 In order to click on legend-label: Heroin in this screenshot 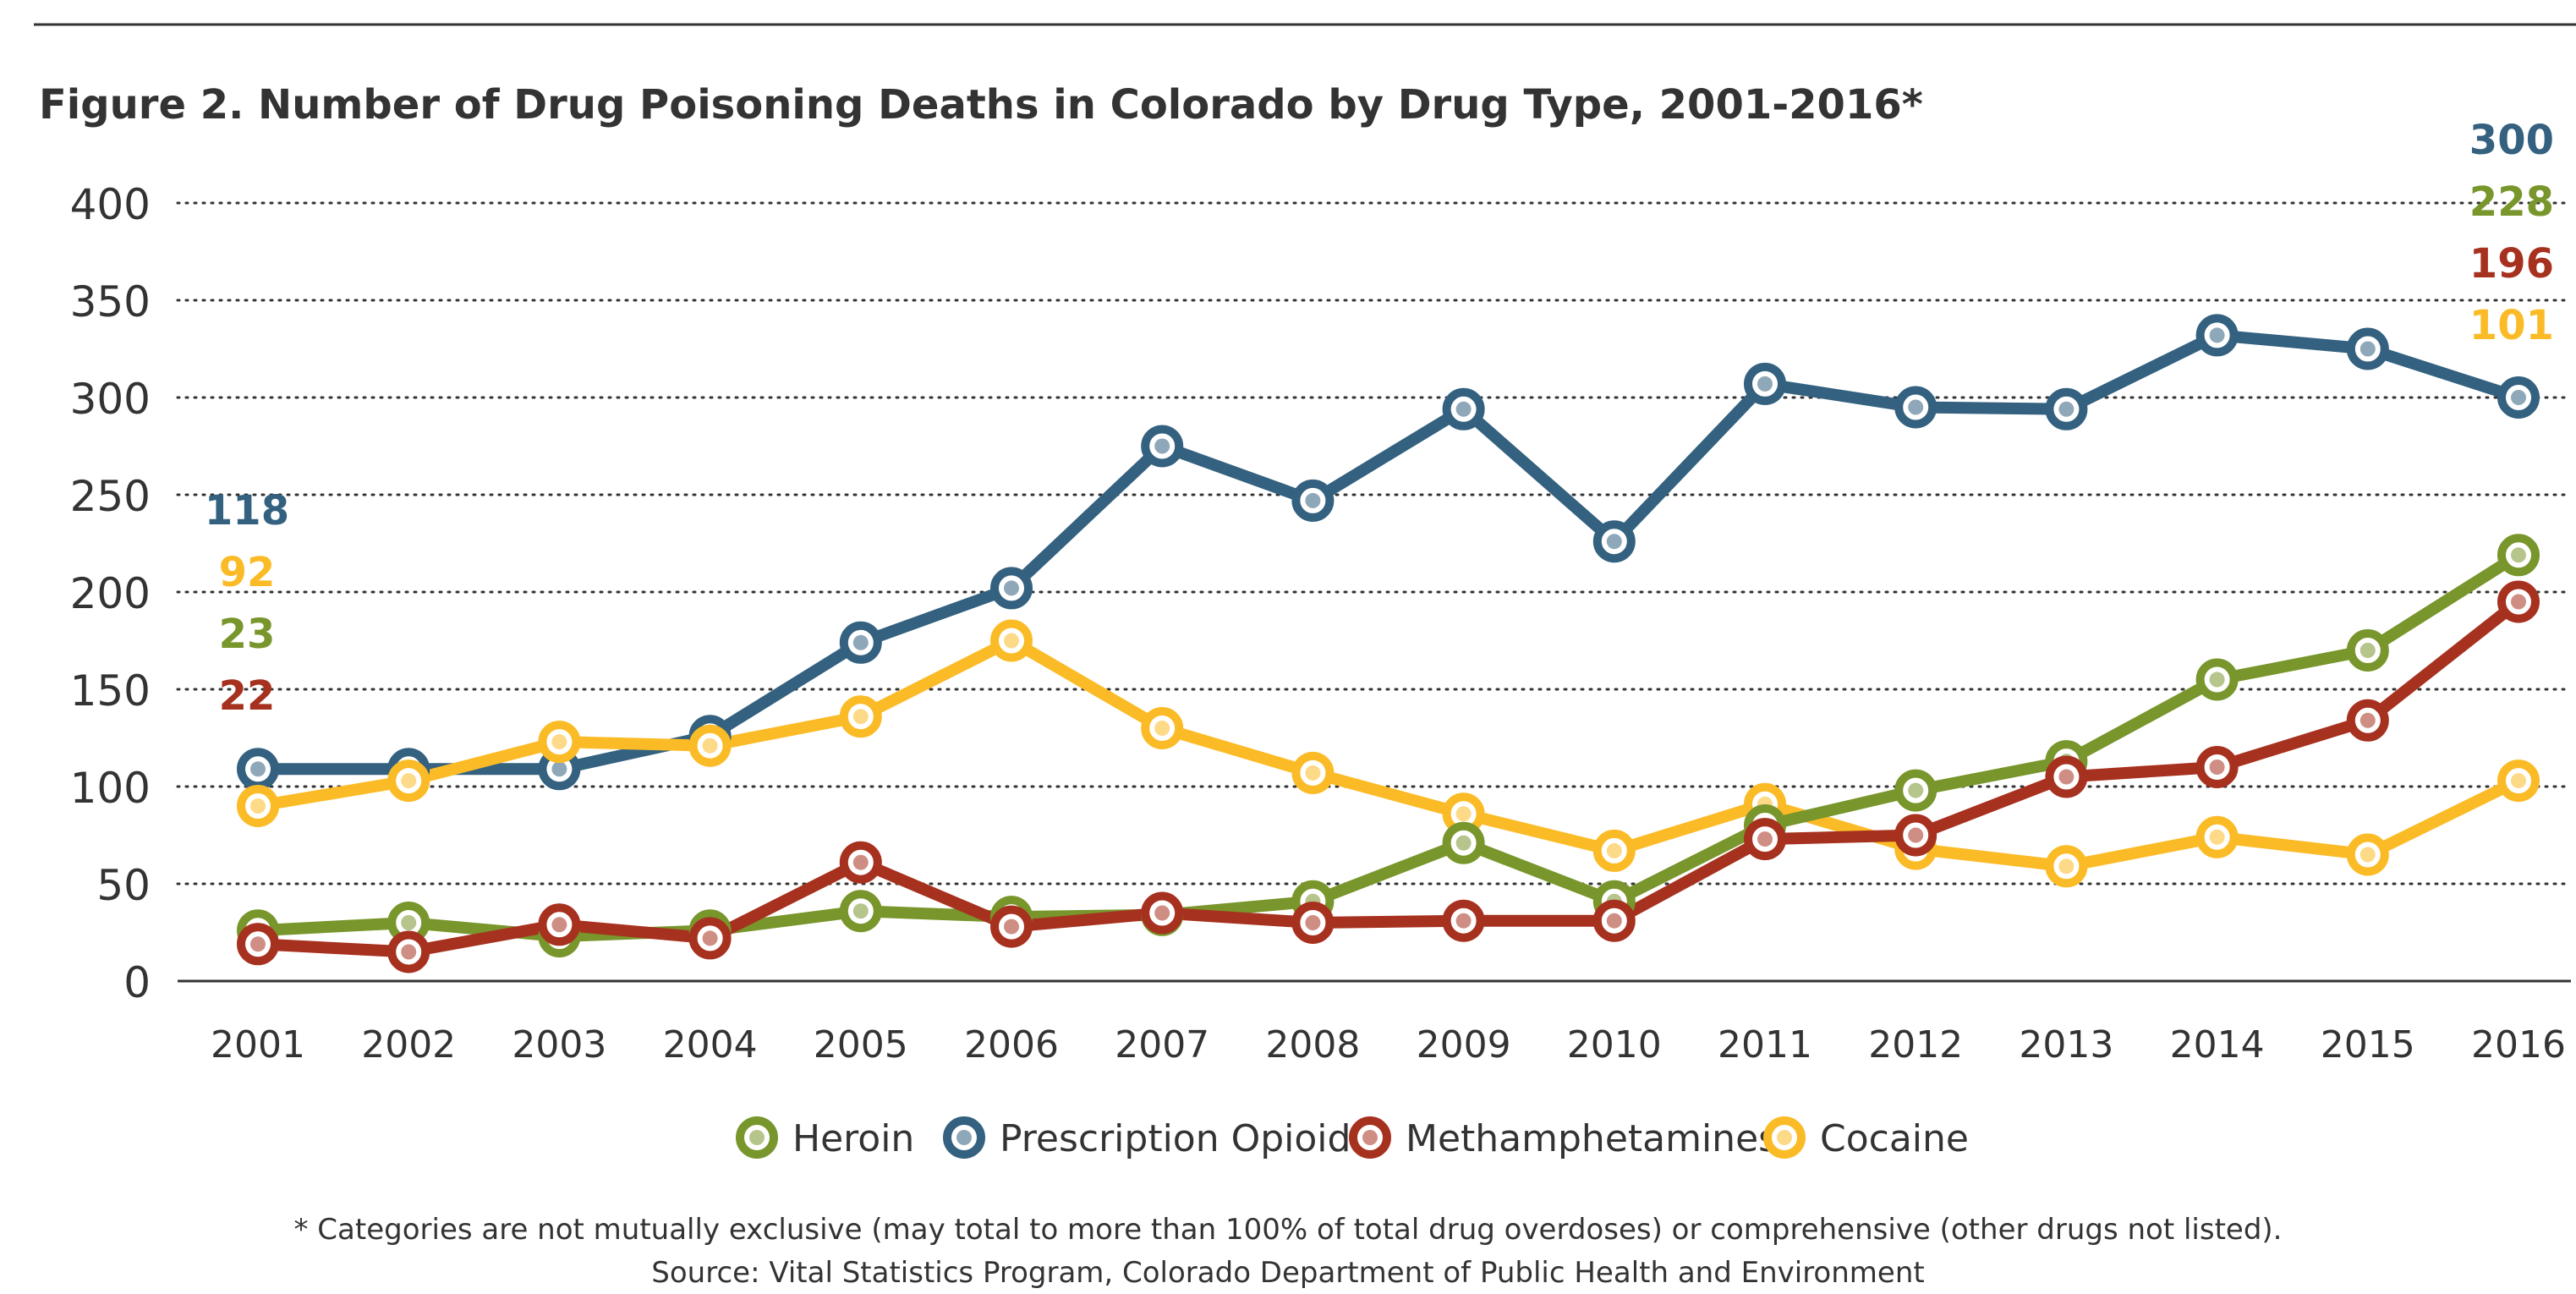, I will do `click(853, 1138)`.